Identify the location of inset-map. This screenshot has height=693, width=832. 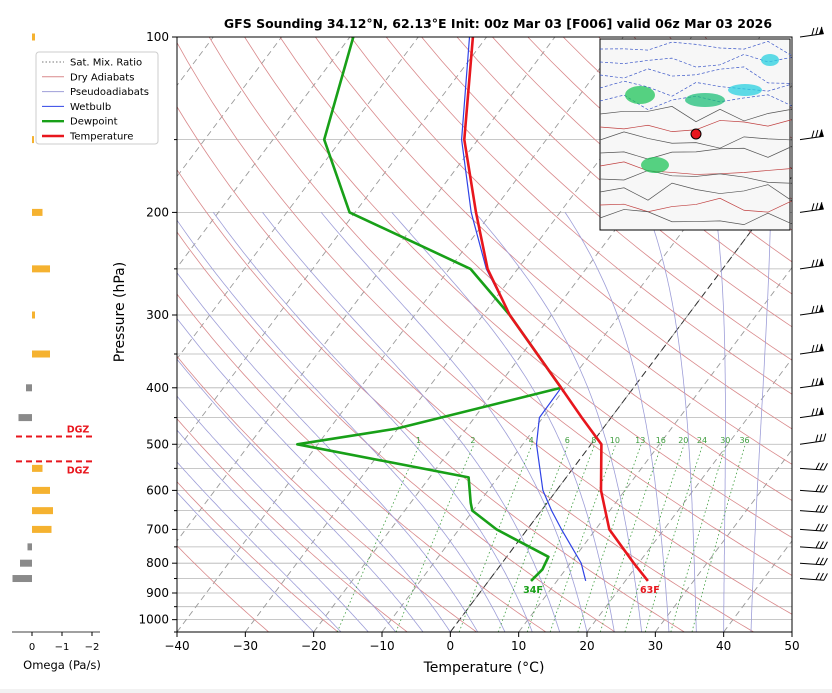
(696, 134).